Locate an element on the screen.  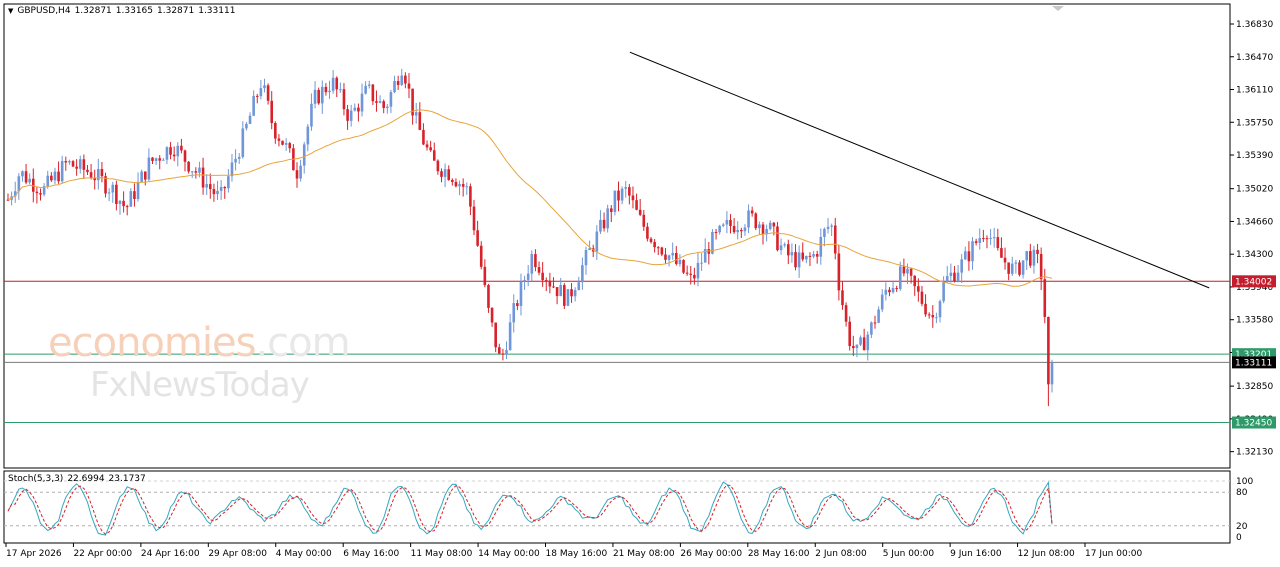
y-tick-label: 1.36830 is located at coordinates (1254, 25).